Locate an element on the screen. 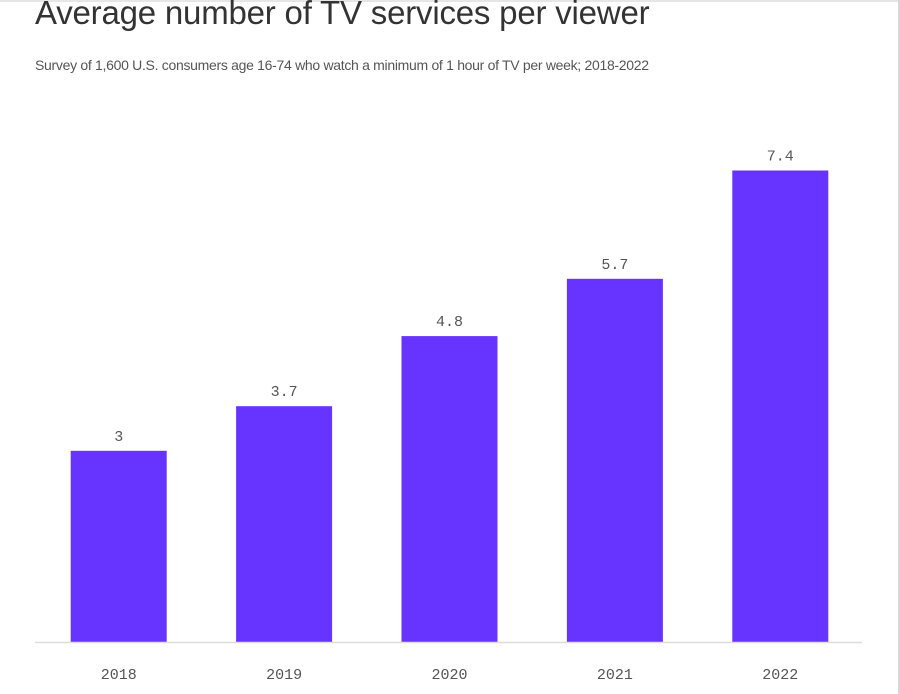  bar-2021 is located at coordinates (614, 460).